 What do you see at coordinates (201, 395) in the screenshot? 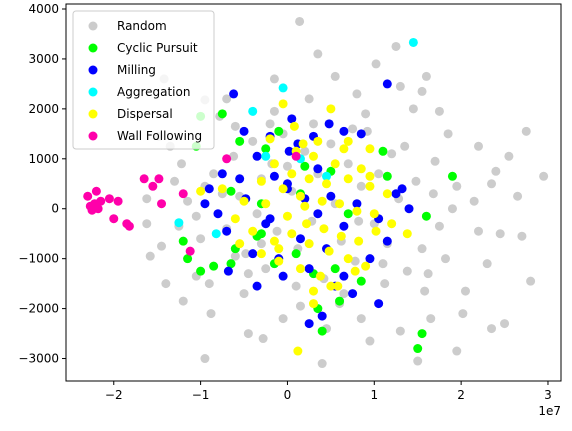
I see `x-tick-label: −1` at bounding box center [201, 395].